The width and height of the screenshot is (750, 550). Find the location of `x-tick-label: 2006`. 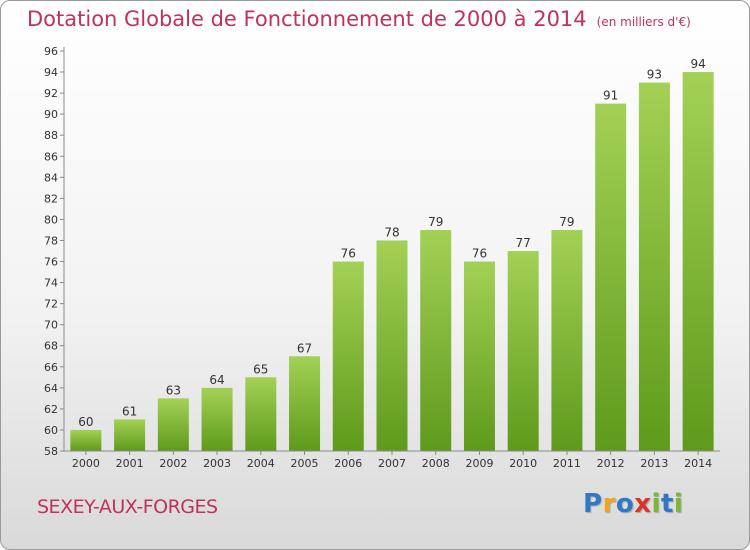

x-tick-label: 2006 is located at coordinates (348, 463).